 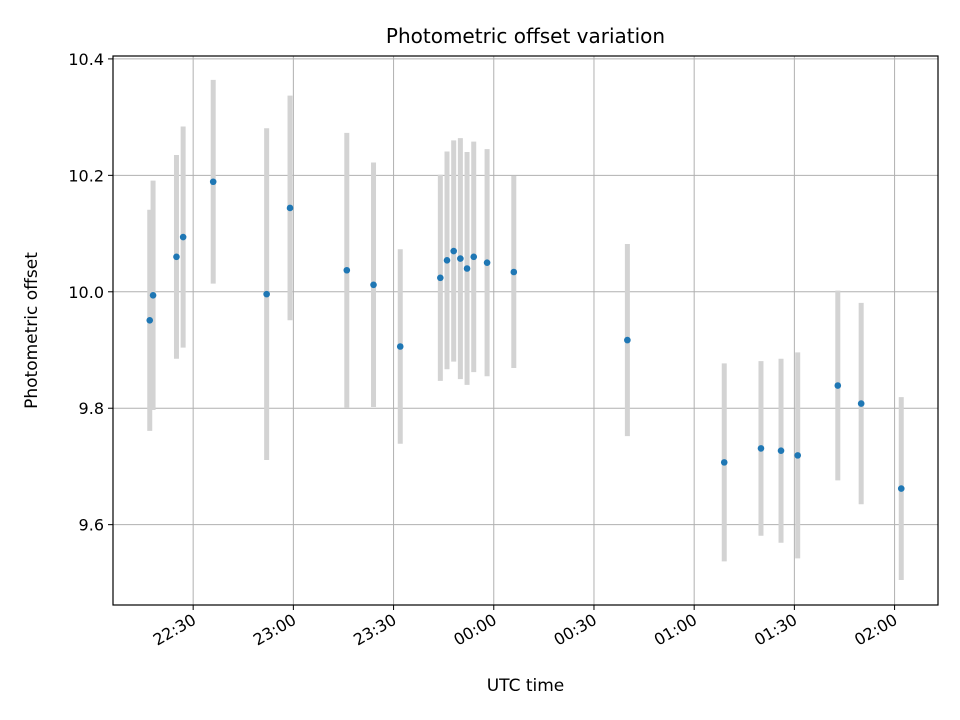 I want to click on chart-title: Photometric offset variation, so click(x=525, y=36).